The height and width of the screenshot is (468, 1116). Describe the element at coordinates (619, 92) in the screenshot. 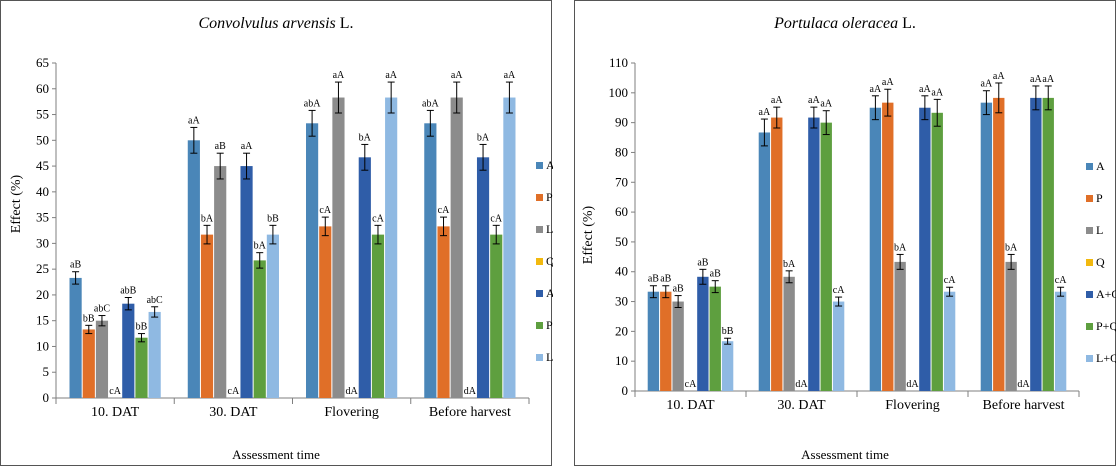

I see `y-tick-label: 100` at that location.